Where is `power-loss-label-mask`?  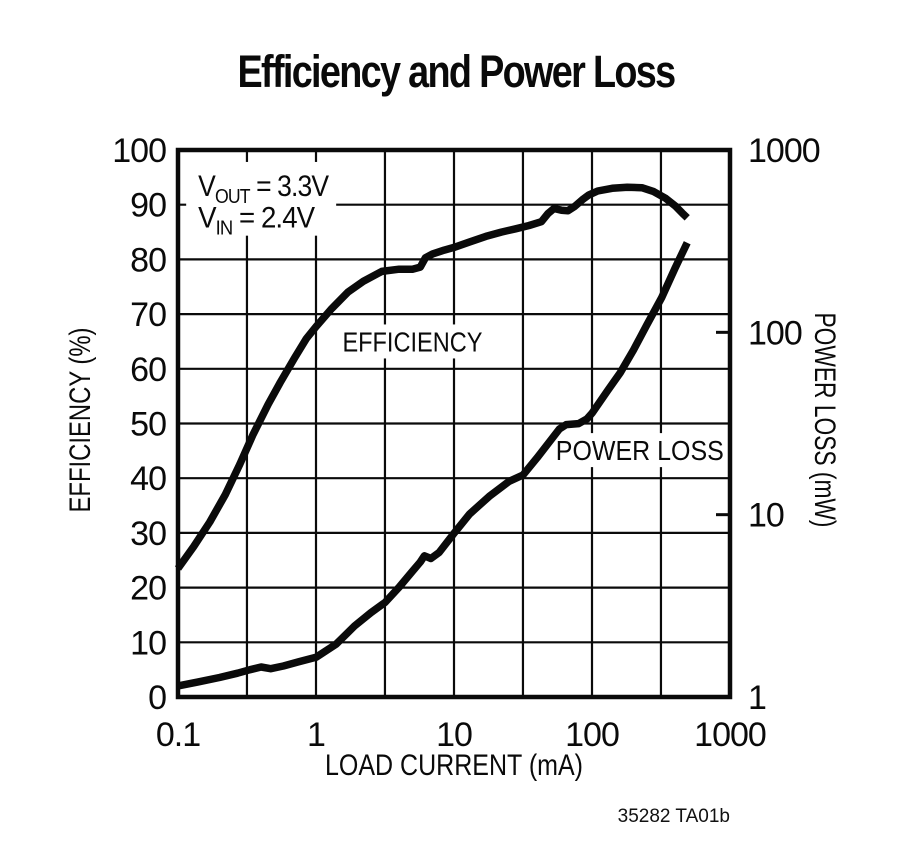 power-loss-label-mask is located at coordinates (639, 450).